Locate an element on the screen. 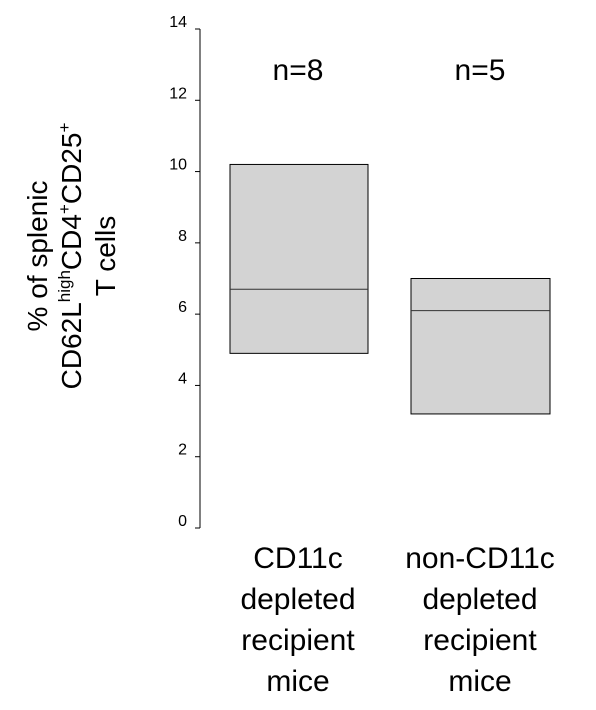  y-axis-title-line-2: CD62LhighCD4+CD25+ is located at coordinates (71, 256).